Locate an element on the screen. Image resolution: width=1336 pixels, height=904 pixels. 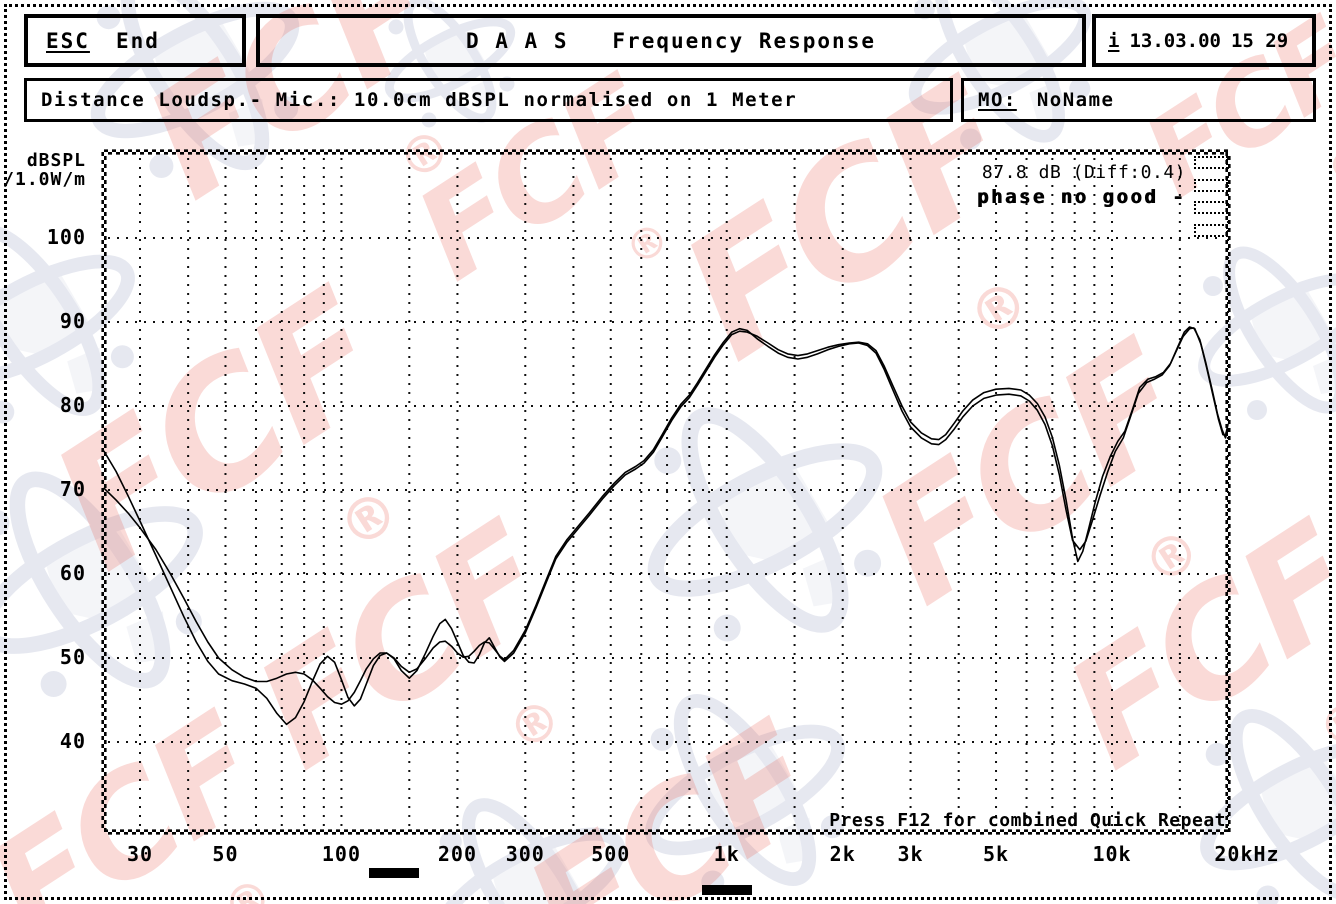
page-title: D A A S Frequency Response is located at coordinates (670, 40).